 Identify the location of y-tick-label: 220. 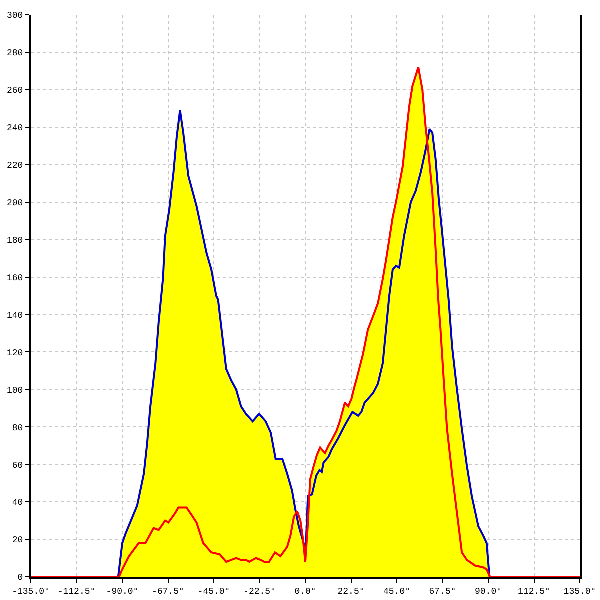
(15, 166).